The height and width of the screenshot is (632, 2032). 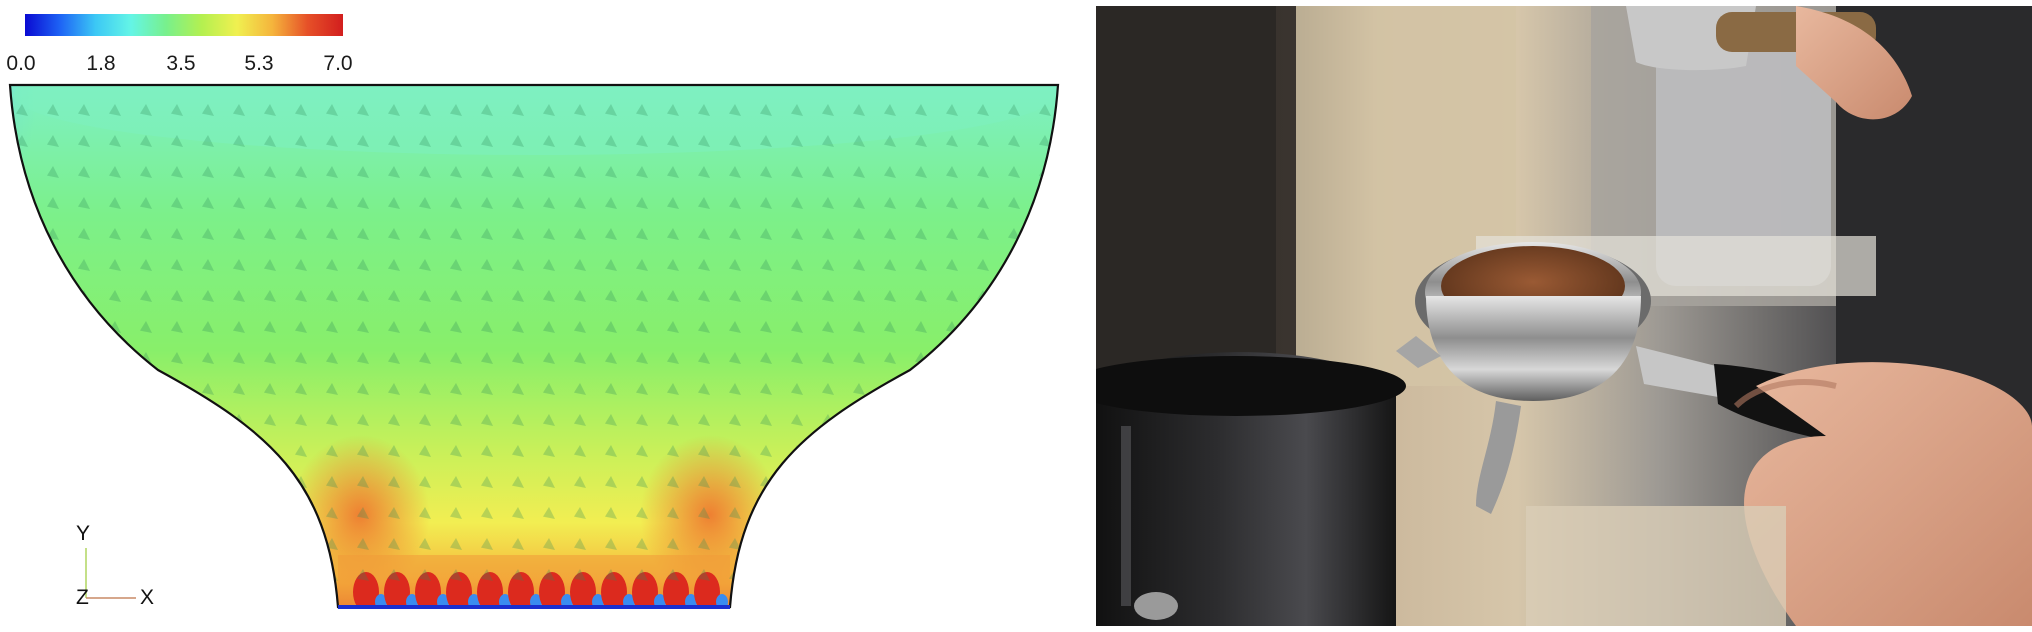 What do you see at coordinates (110, 573) in the screenshot?
I see `axes-triad` at bounding box center [110, 573].